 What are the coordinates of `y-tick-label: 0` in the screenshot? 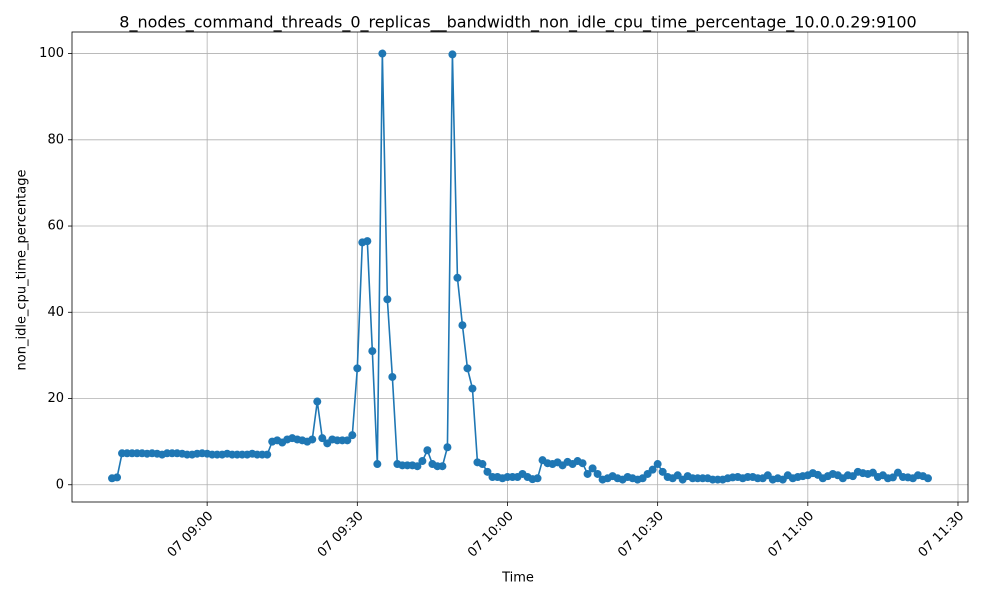 It's located at (60, 484).